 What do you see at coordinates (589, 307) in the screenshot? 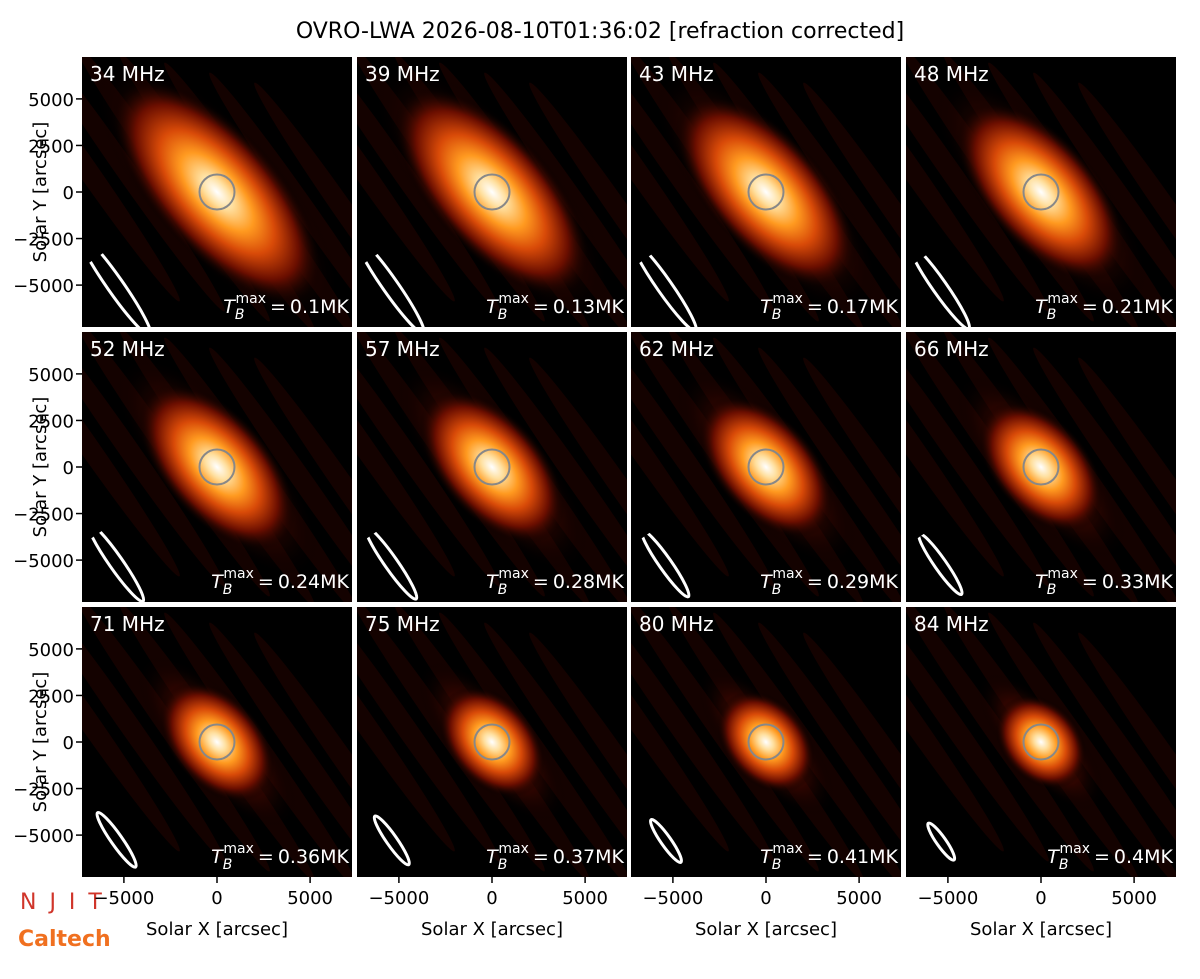
I see `tb-value: 0.13MK` at bounding box center [589, 307].